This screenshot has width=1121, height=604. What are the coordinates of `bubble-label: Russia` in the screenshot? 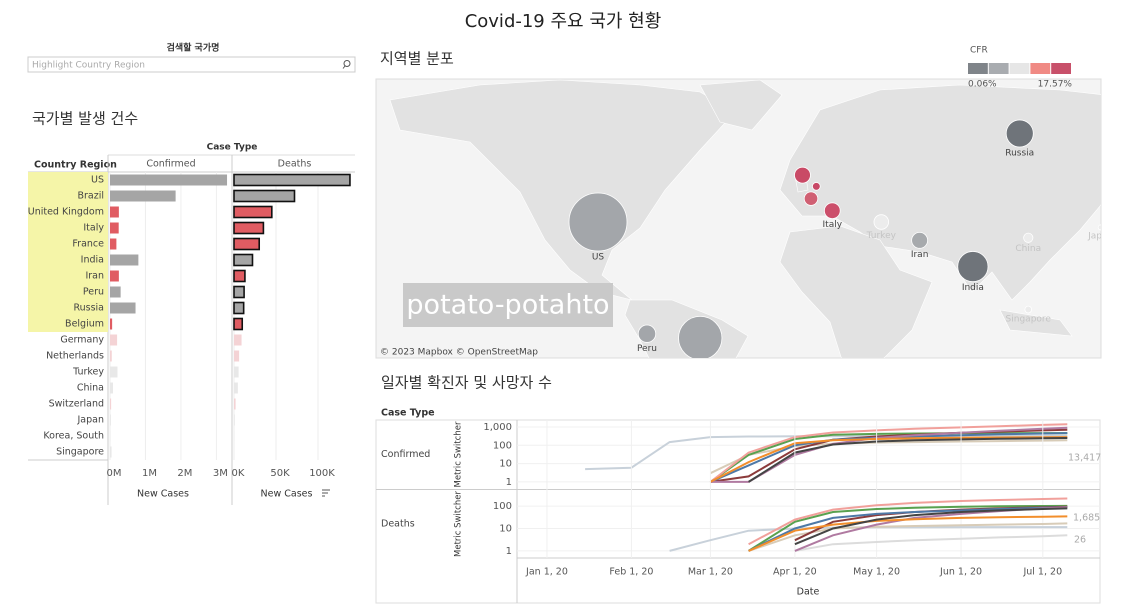 It's located at (1019, 154).